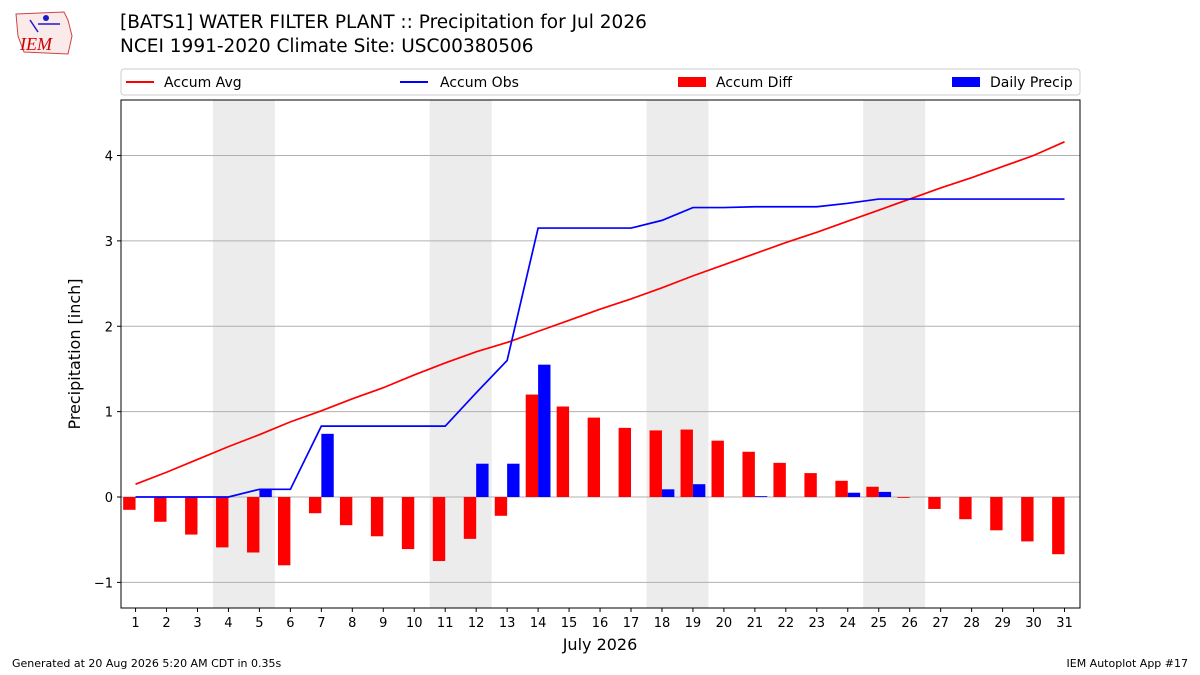 The image size is (1200, 675). Describe the element at coordinates (166, 623) in the screenshot. I see `x-tick-label: 2` at that location.